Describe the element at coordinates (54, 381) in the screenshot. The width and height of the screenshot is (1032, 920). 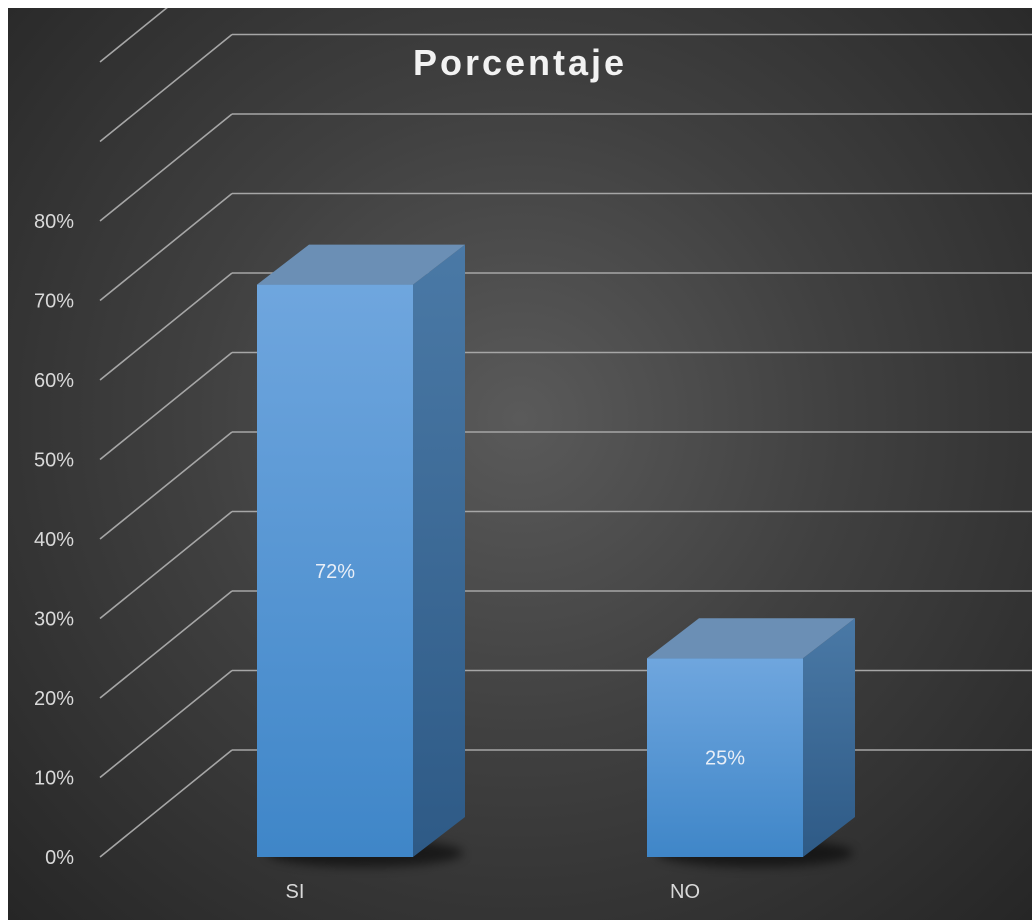
I see `y-tick-label: 60%` at that location.